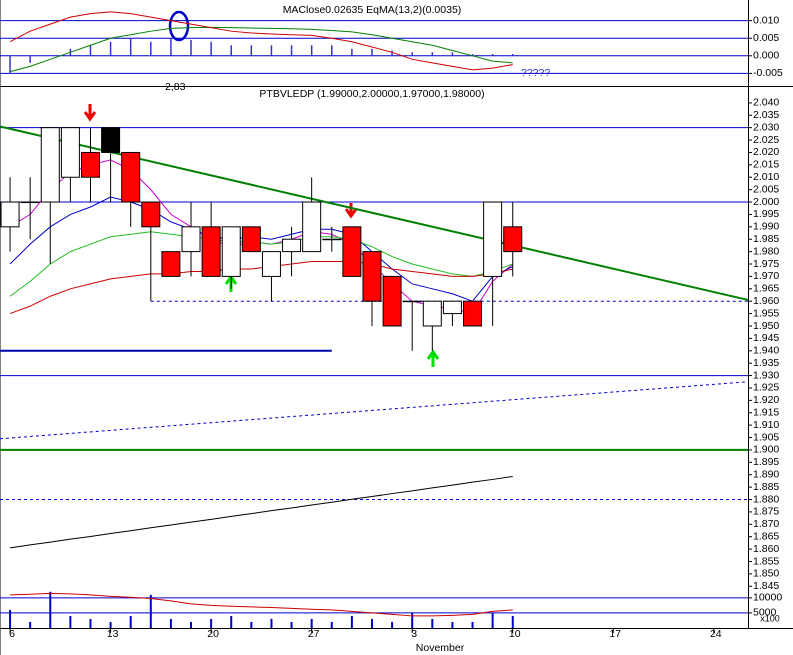  Describe the element at coordinates (766, 202) in the screenshot. I see `y-tick-label: 2.000` at that location.